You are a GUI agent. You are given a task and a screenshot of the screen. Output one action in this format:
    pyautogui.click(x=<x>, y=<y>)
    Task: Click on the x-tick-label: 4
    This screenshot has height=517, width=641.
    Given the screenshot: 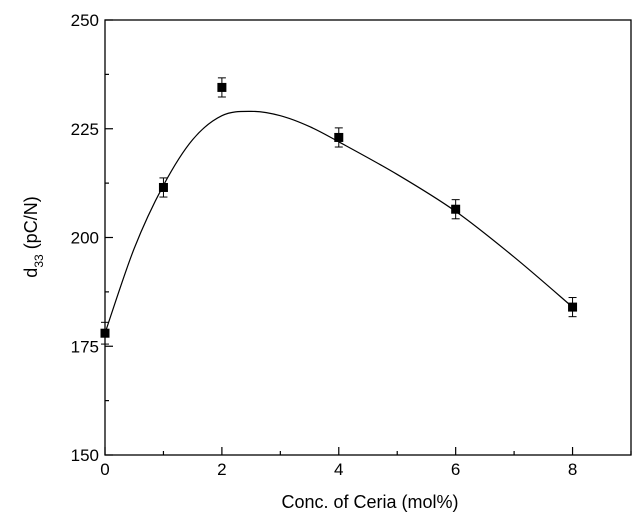 What is the action you would take?
    pyautogui.click(x=338, y=469)
    